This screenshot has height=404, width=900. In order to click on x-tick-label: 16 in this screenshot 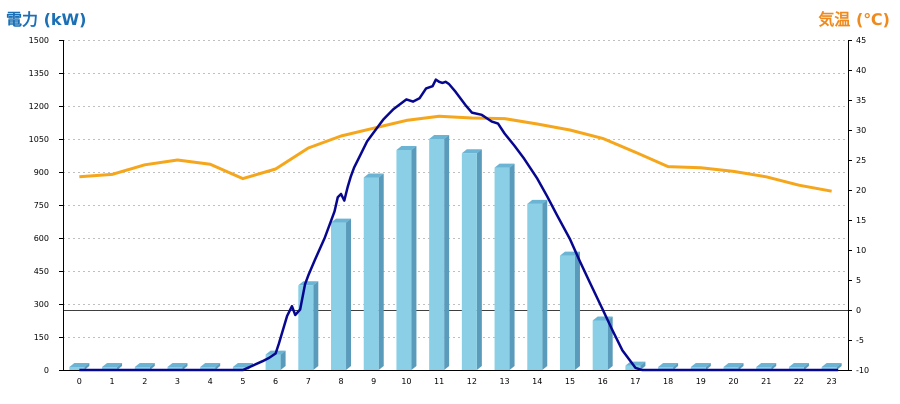, I will do `click(603, 381)`.